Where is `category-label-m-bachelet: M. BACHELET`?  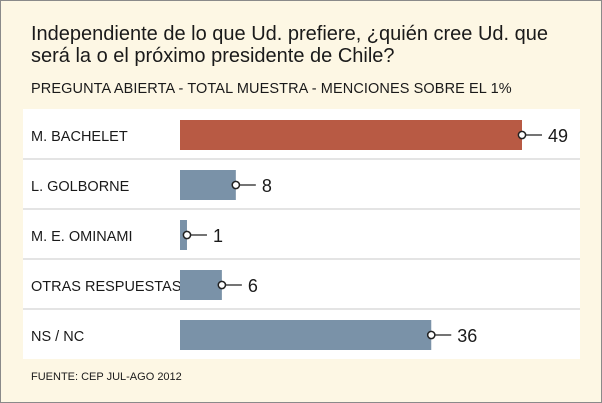 category-label-m-bachelet: M. BACHELET is located at coordinates (79, 137).